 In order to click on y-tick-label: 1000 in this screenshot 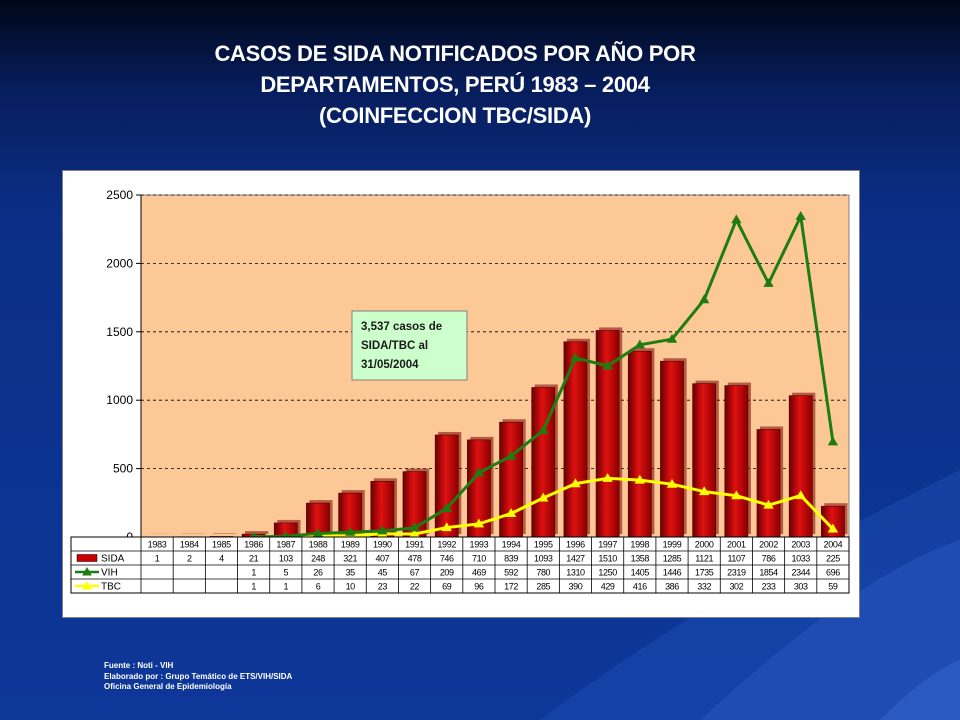, I will do `click(119, 400)`.